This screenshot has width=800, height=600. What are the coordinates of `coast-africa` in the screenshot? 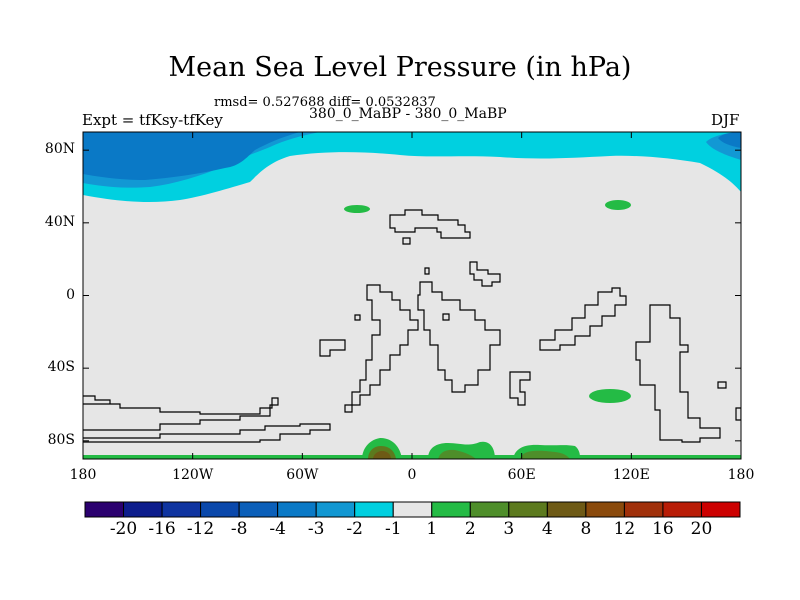 It's located at (459, 337).